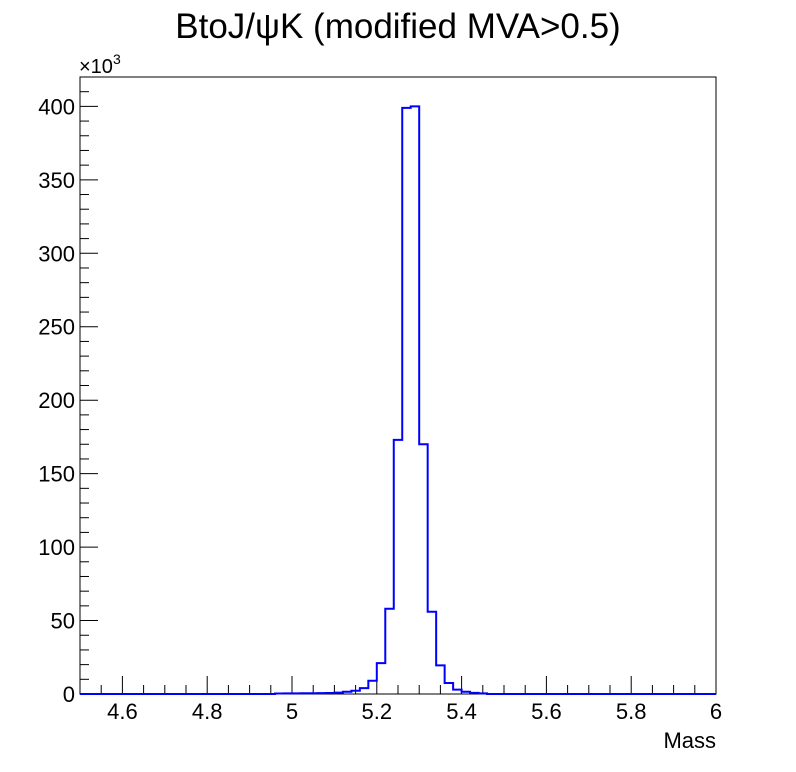 This screenshot has width=796, height=772. I want to click on y-multiplier-base: ×10, so click(96, 67).